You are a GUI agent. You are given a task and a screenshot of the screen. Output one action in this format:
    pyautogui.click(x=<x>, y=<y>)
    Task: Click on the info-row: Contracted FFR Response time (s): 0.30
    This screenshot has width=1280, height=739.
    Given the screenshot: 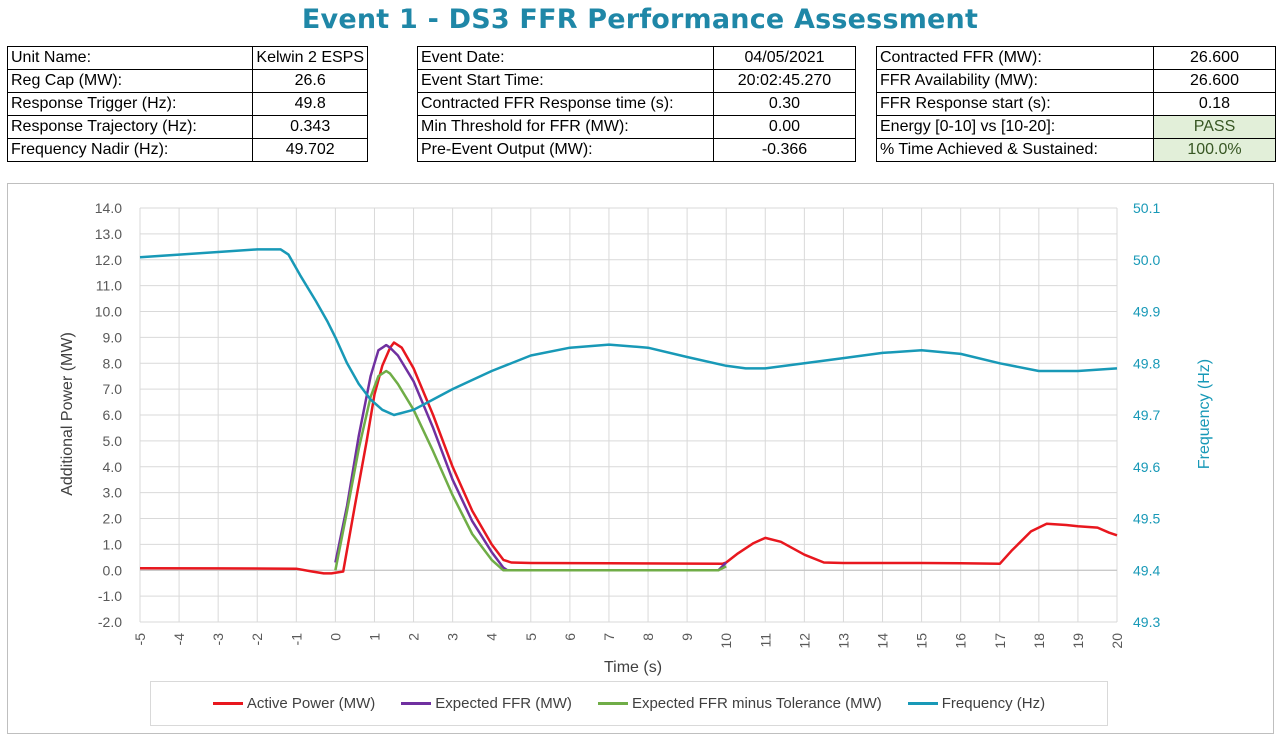 What is the action you would take?
    pyautogui.click(x=636, y=104)
    